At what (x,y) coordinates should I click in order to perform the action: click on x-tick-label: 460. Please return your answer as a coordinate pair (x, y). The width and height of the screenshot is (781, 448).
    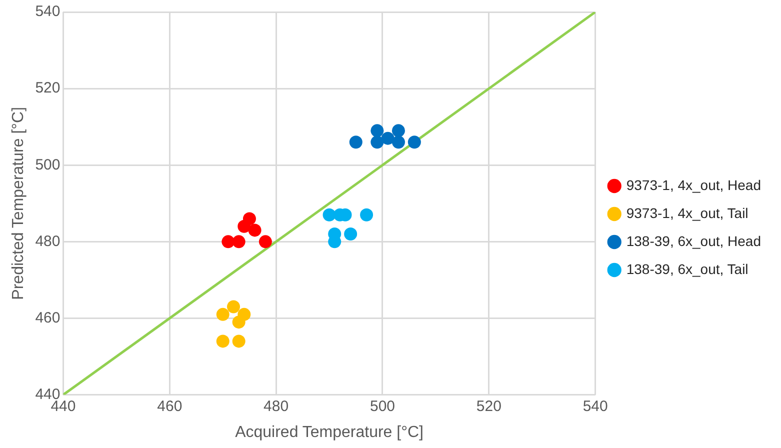
    Looking at the image, I should click on (169, 406).